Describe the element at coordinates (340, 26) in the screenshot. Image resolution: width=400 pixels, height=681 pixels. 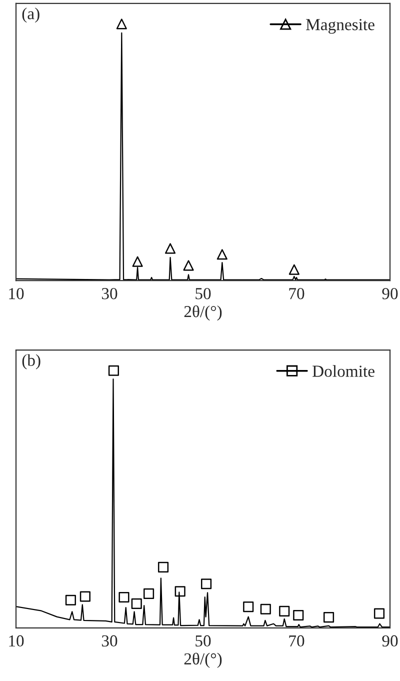
I see `legend-label: Magnesite` at that location.